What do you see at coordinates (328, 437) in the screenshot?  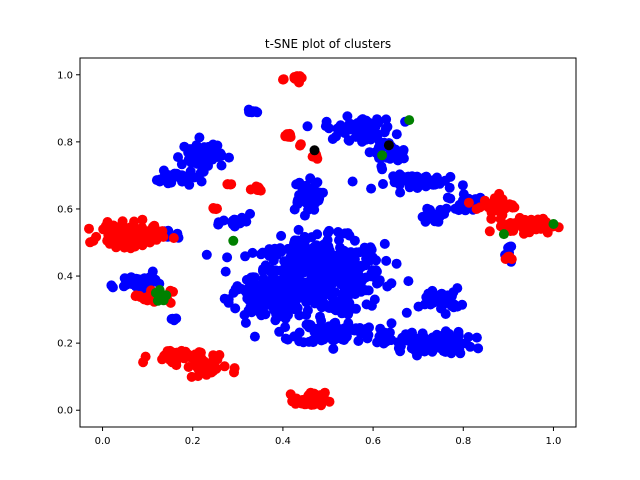 I see `x-axis: 0.0 0.2 0.4 0.6 0.8 1.0` at bounding box center [328, 437].